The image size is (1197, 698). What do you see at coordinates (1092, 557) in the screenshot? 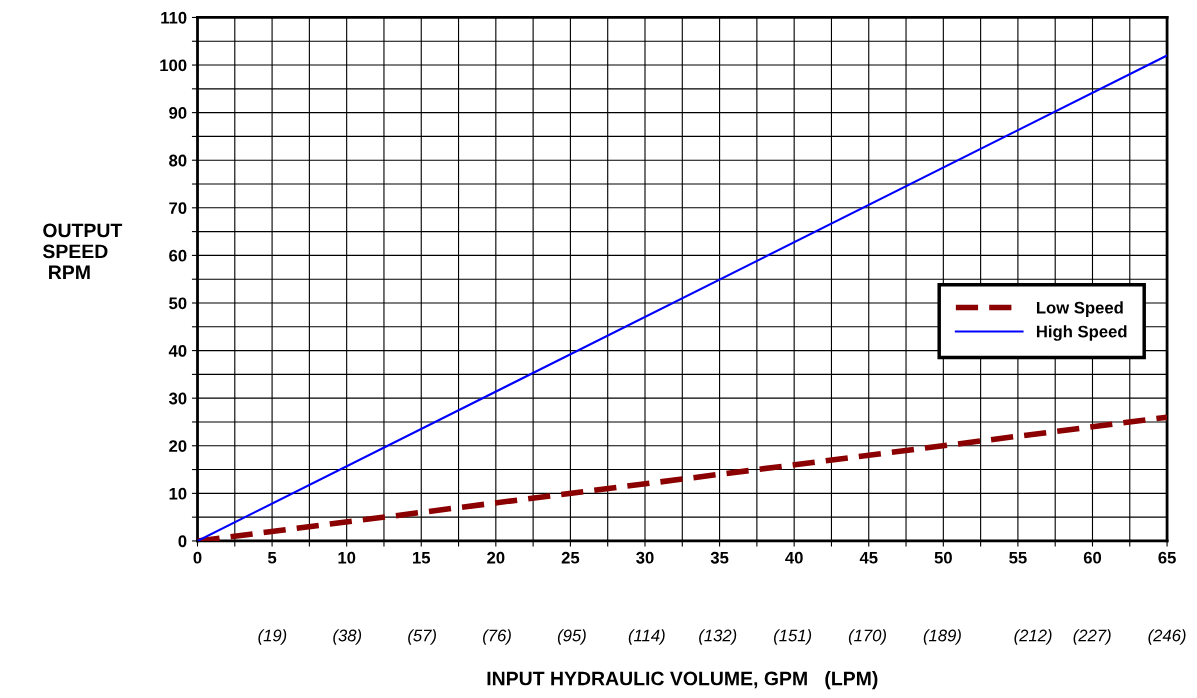
I see `x-tick-label: 60` at bounding box center [1092, 557].